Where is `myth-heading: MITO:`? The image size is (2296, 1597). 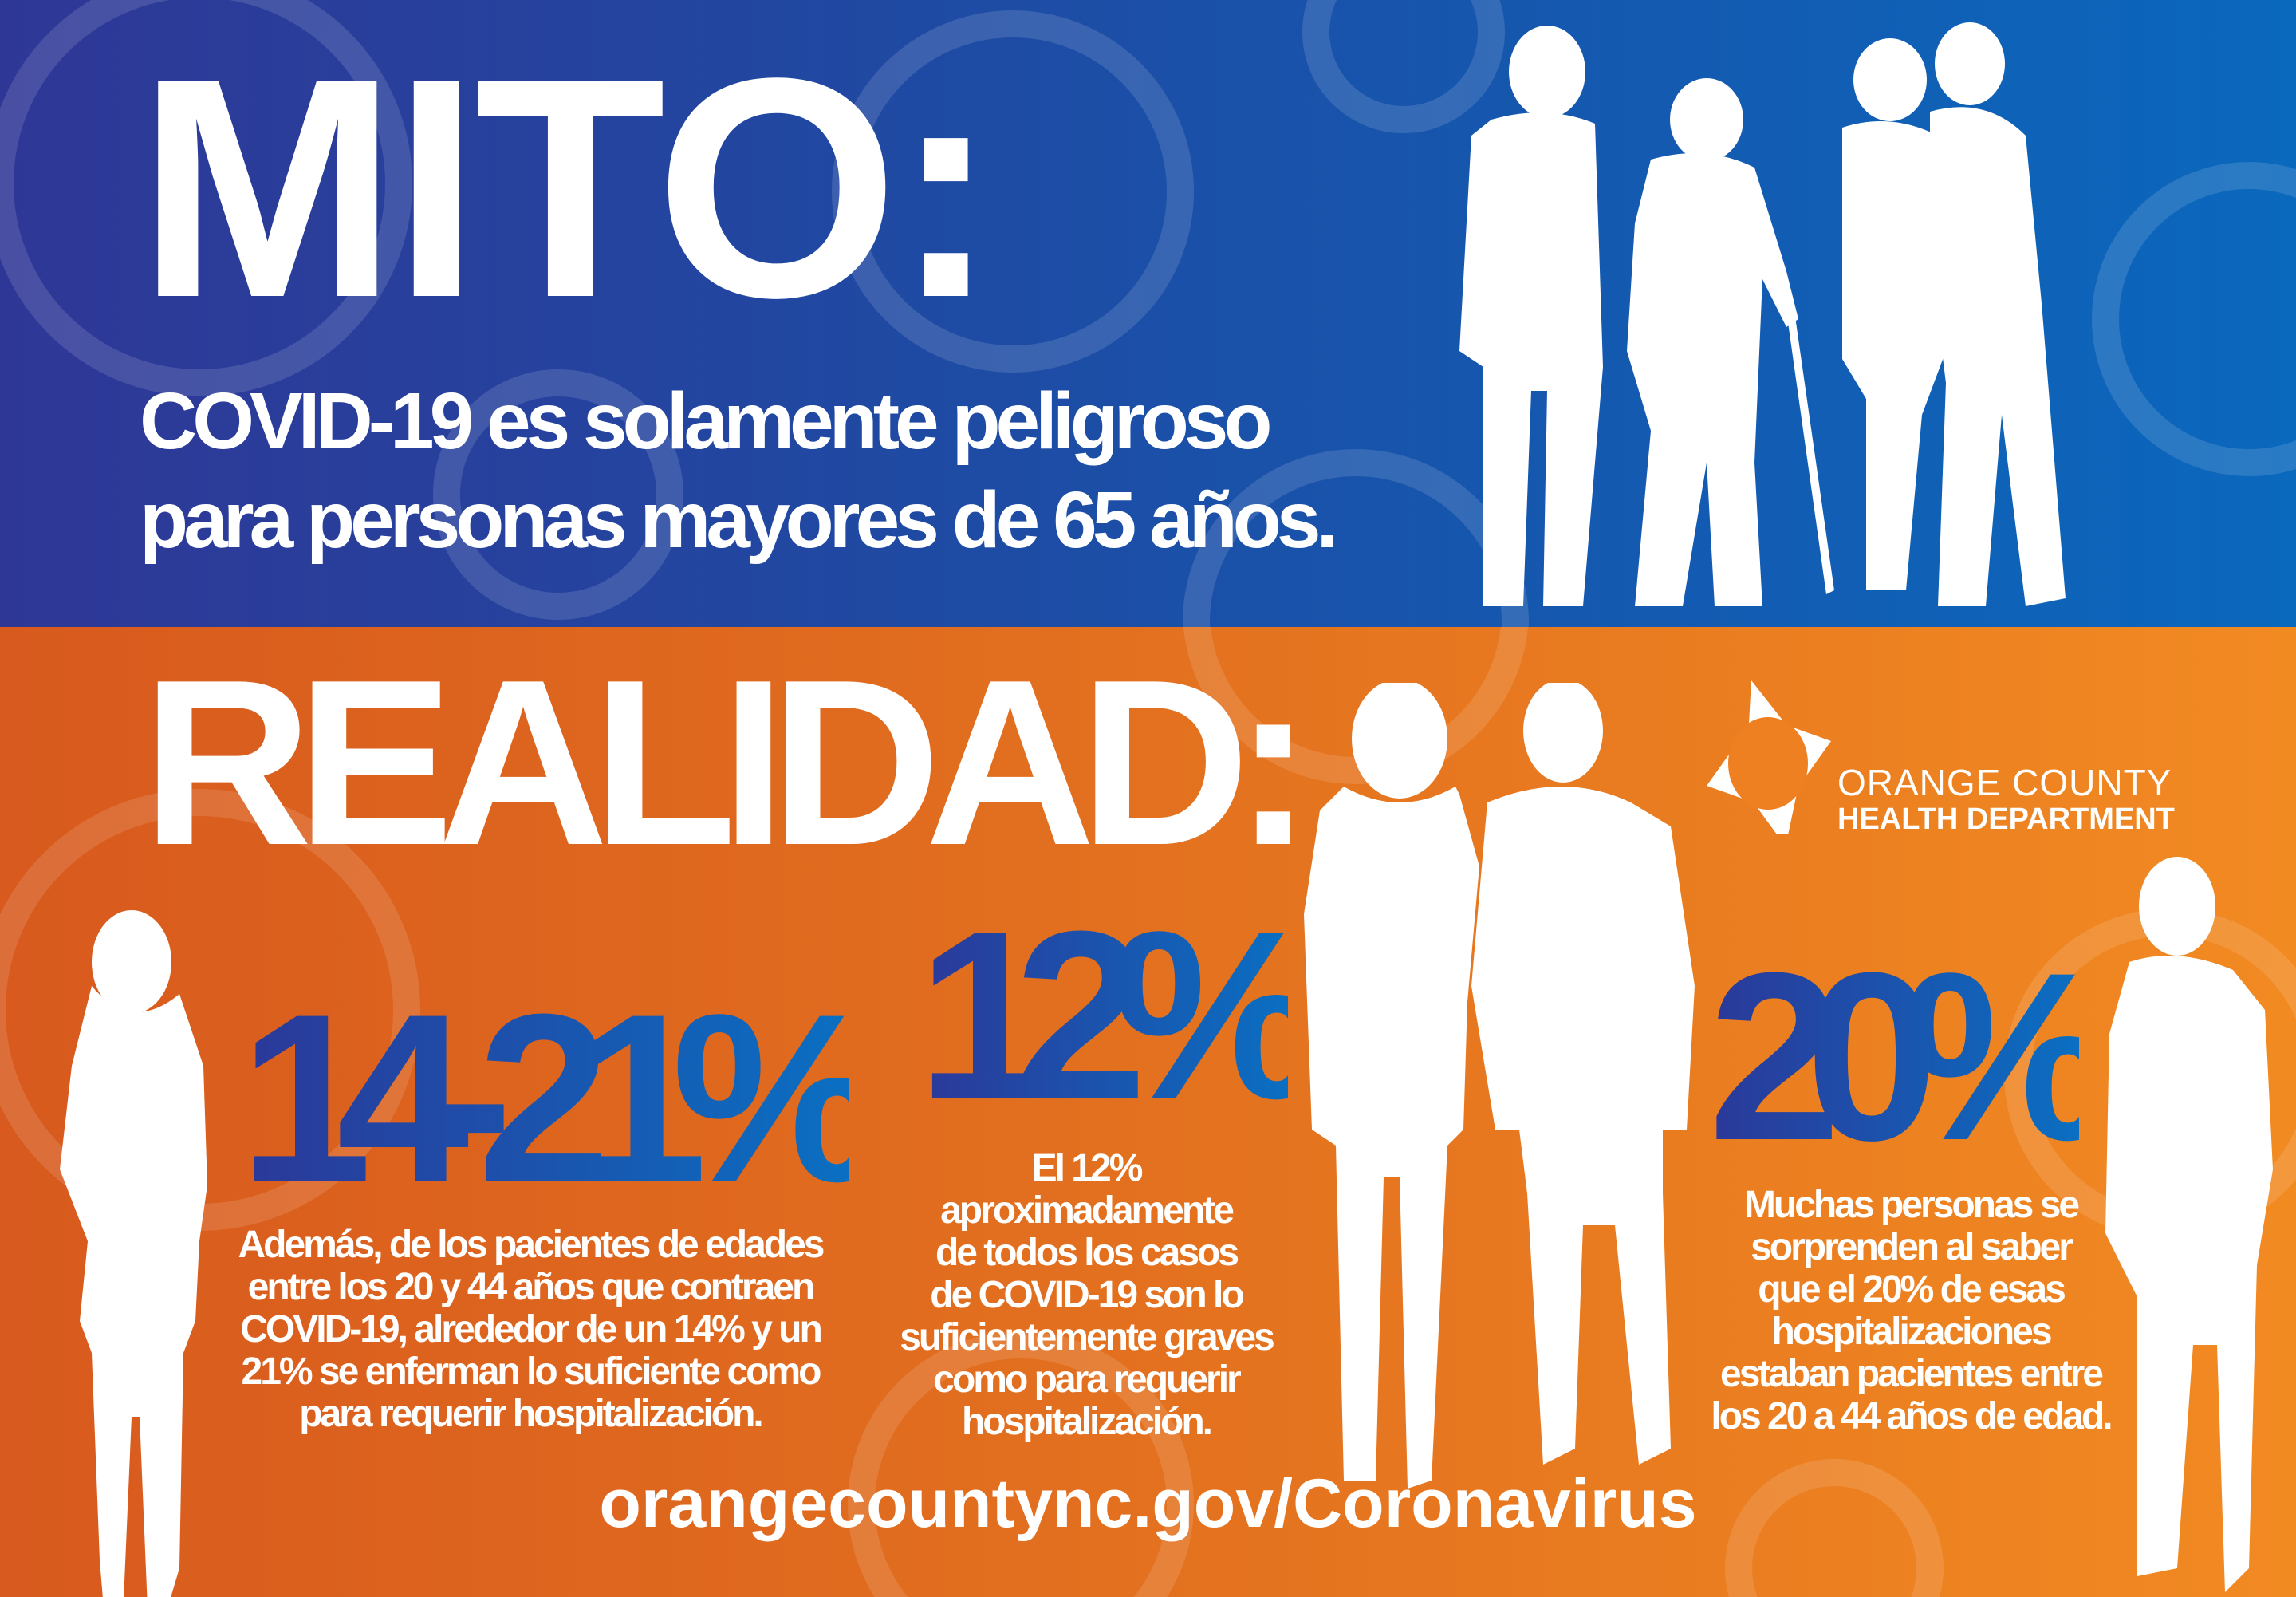 myth-heading: MITO: is located at coordinates (567, 188).